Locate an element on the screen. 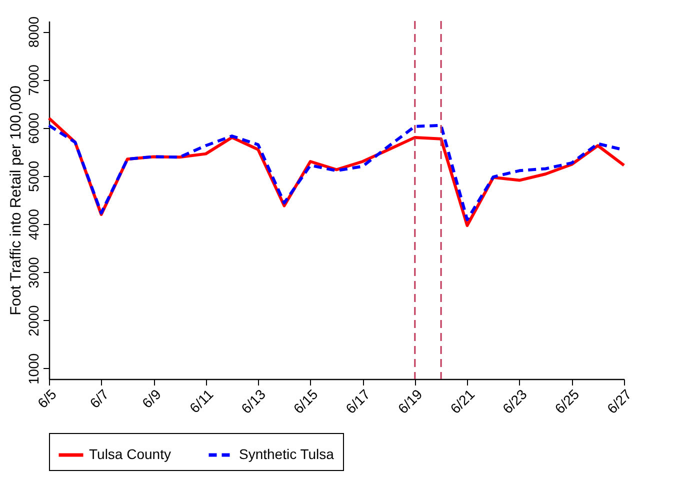 The height and width of the screenshot is (482, 687). y-tick-label: 5000 is located at coordinates (34, 176).